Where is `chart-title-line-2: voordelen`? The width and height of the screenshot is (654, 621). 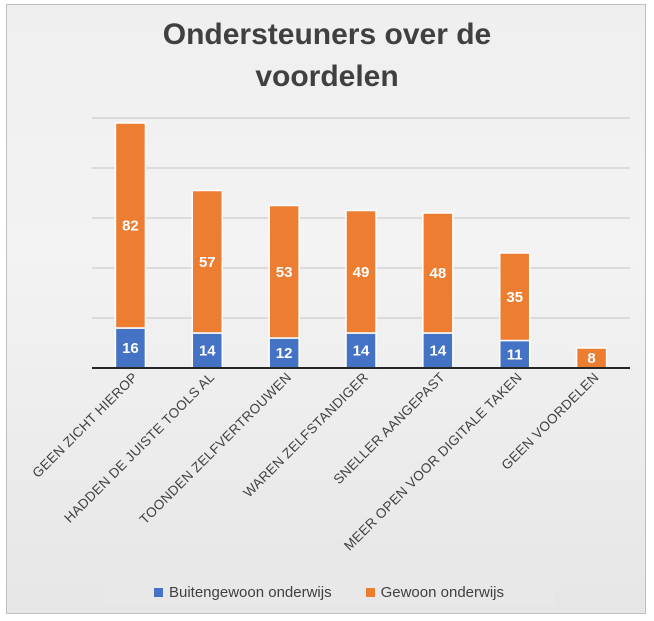
chart-title-line-2: voordelen is located at coordinates (327, 76).